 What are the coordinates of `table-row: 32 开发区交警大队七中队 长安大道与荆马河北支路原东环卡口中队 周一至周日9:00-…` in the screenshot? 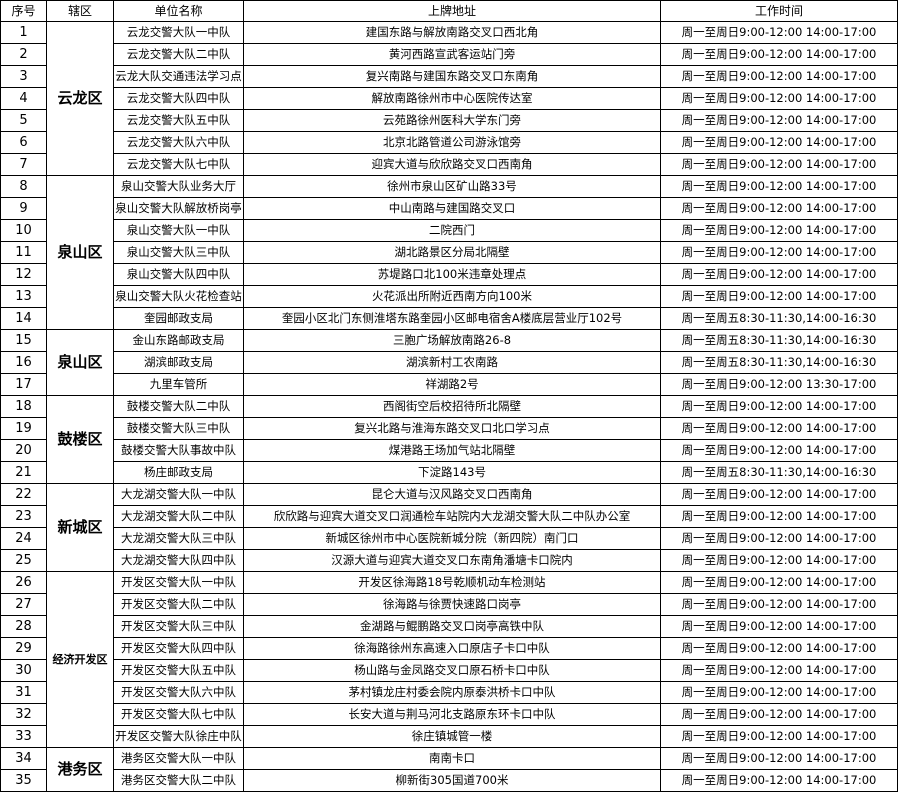 It's located at (449, 714).